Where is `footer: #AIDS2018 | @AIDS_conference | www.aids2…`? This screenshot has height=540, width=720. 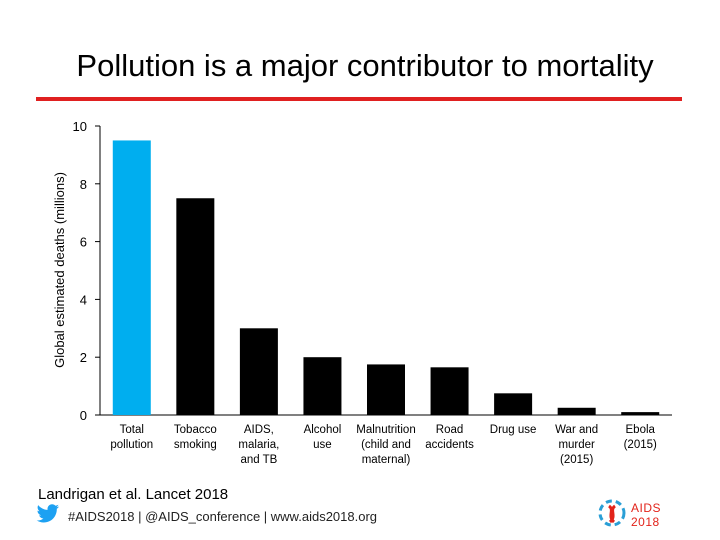 footer: #AIDS2018 | @AIDS_conference | www.aids2… is located at coordinates (207, 516).